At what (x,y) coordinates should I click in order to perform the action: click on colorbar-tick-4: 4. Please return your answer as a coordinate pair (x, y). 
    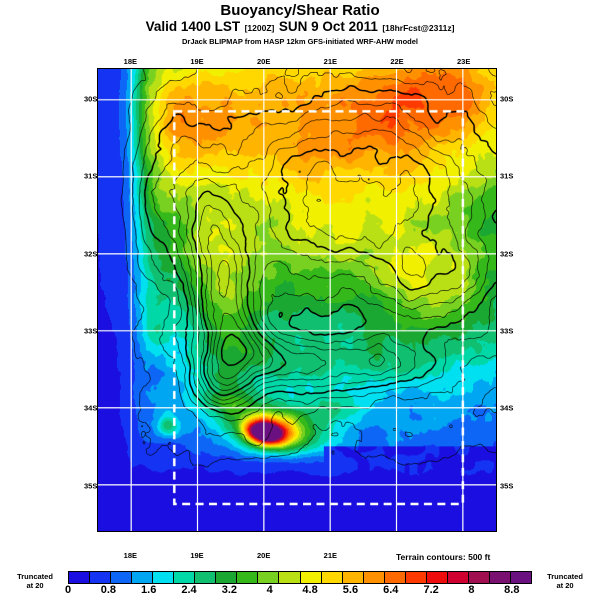
    Looking at the image, I should click on (269, 590).